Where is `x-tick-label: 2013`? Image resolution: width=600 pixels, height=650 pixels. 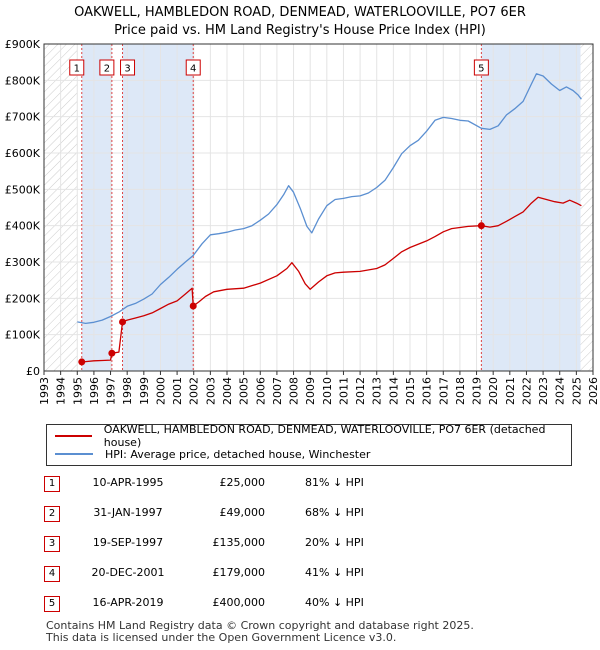
x-tick-label: 2013 is located at coordinates (377, 391).